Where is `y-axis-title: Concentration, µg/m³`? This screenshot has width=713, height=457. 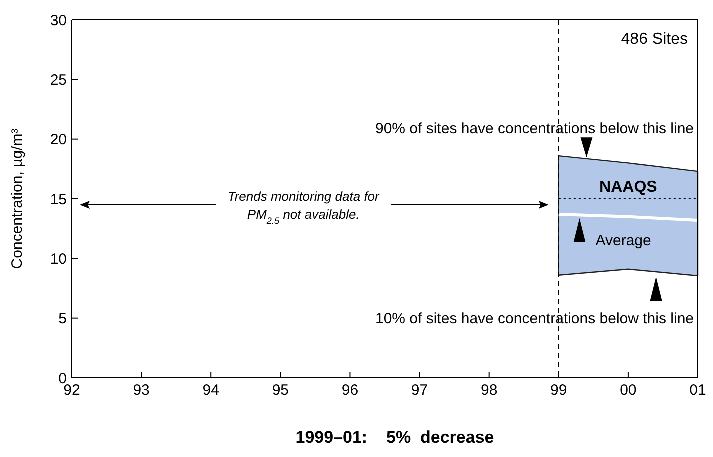 y-axis-title: Concentration, µg/m³ is located at coordinates (17, 199).